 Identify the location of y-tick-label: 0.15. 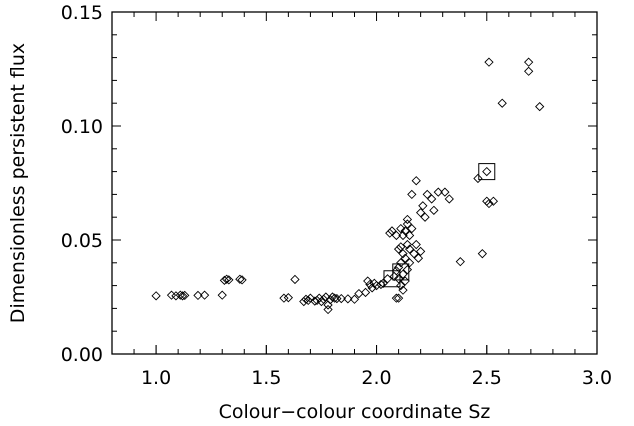
(82, 13).